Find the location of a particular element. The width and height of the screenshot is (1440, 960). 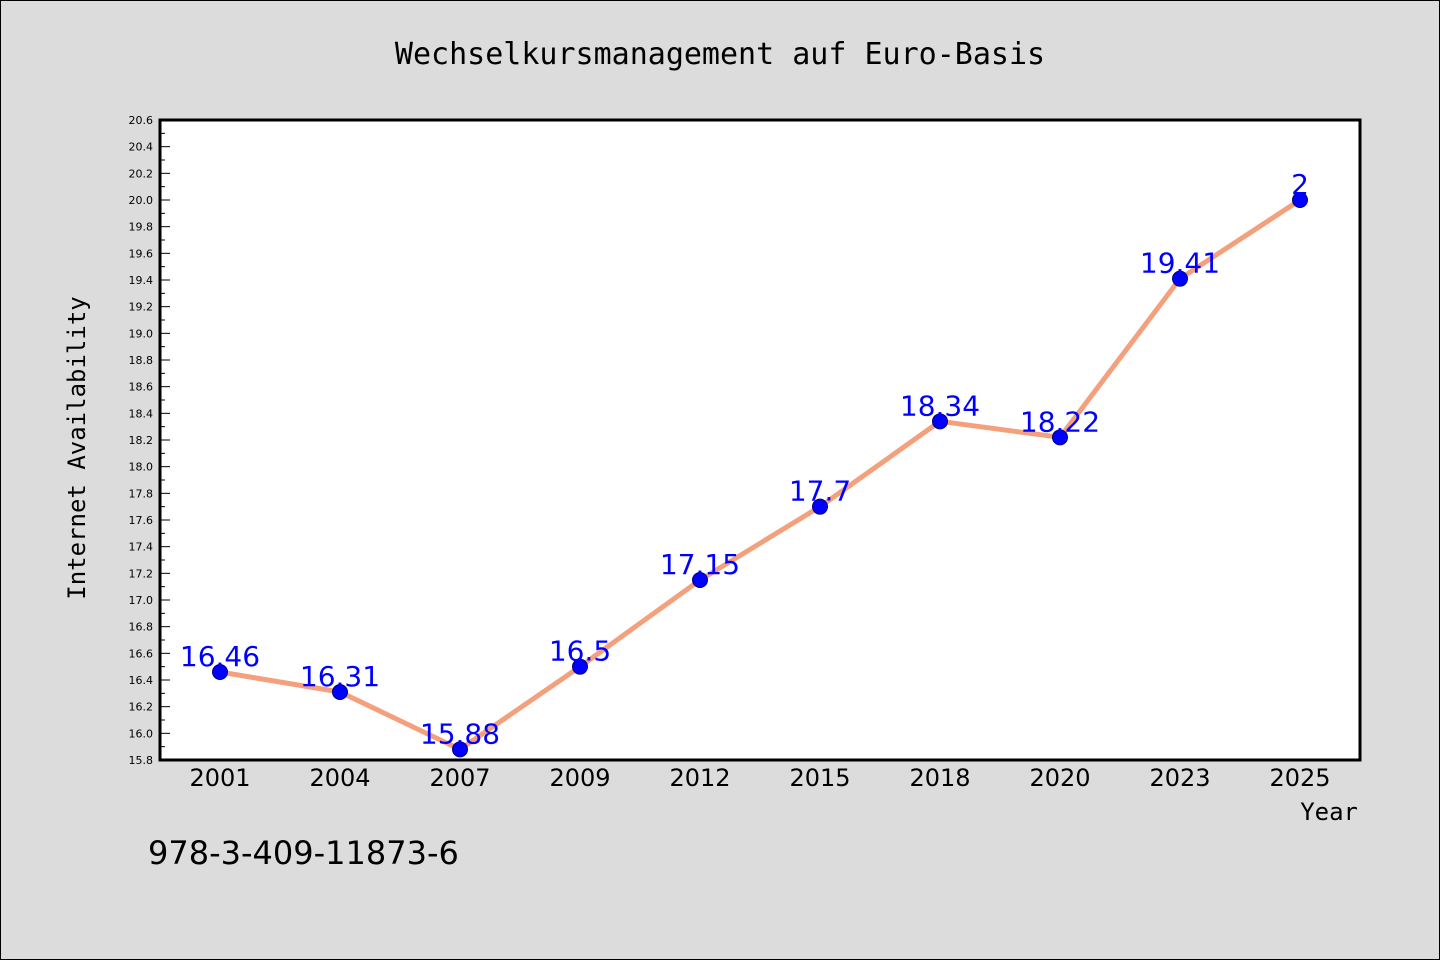

y-tick-label: 19.2 is located at coordinates (141, 307).